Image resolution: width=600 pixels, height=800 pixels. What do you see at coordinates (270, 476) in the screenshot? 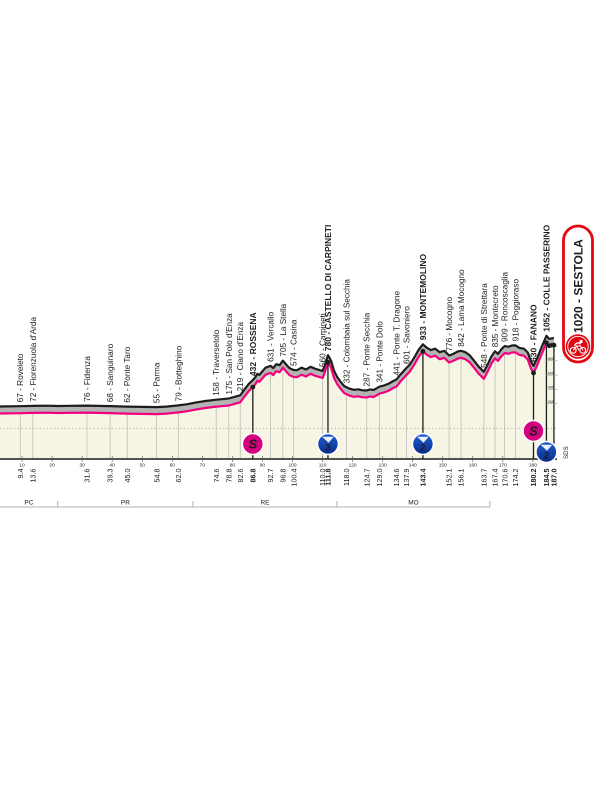
I see `distance-value: 92.7` at bounding box center [270, 476].